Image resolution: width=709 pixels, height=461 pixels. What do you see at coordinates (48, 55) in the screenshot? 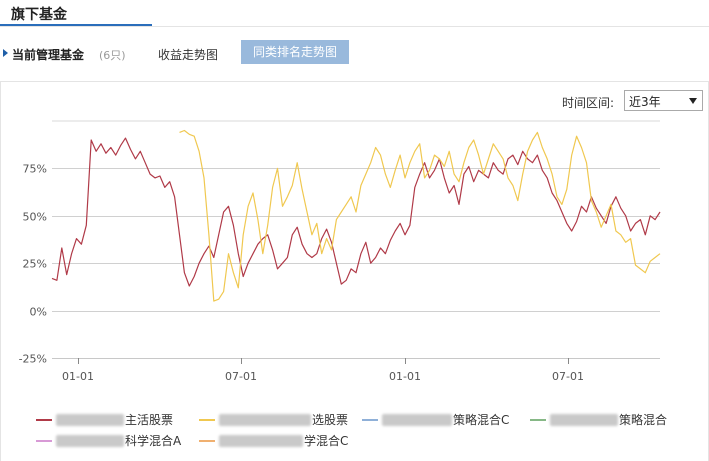
I see `managed-funds-label: 当前管理基金` at bounding box center [48, 55].